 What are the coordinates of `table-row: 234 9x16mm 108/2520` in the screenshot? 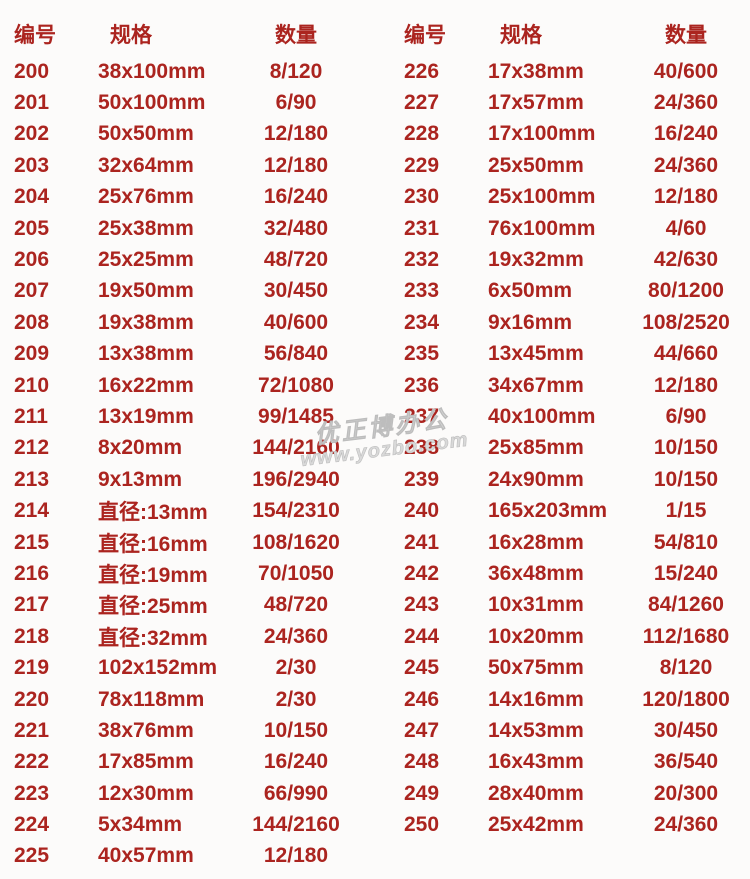 It's located at (576, 322).